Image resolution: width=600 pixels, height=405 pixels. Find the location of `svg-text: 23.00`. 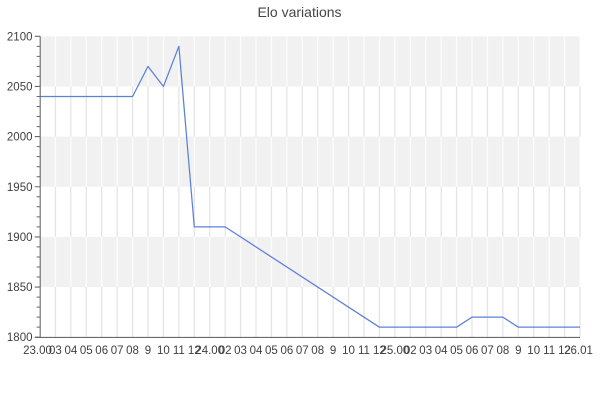

svg-text: 23.00 is located at coordinates (37, 351).